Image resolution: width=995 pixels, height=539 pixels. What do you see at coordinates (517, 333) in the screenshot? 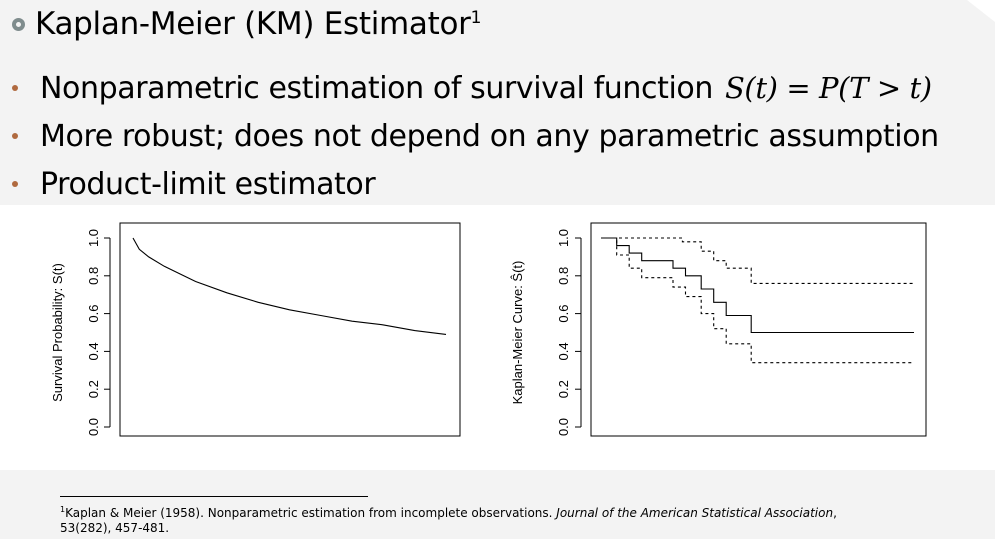
I see `y-axis-label: Kaplan-Meier Curve: Ŝ(t)` at bounding box center [517, 333].